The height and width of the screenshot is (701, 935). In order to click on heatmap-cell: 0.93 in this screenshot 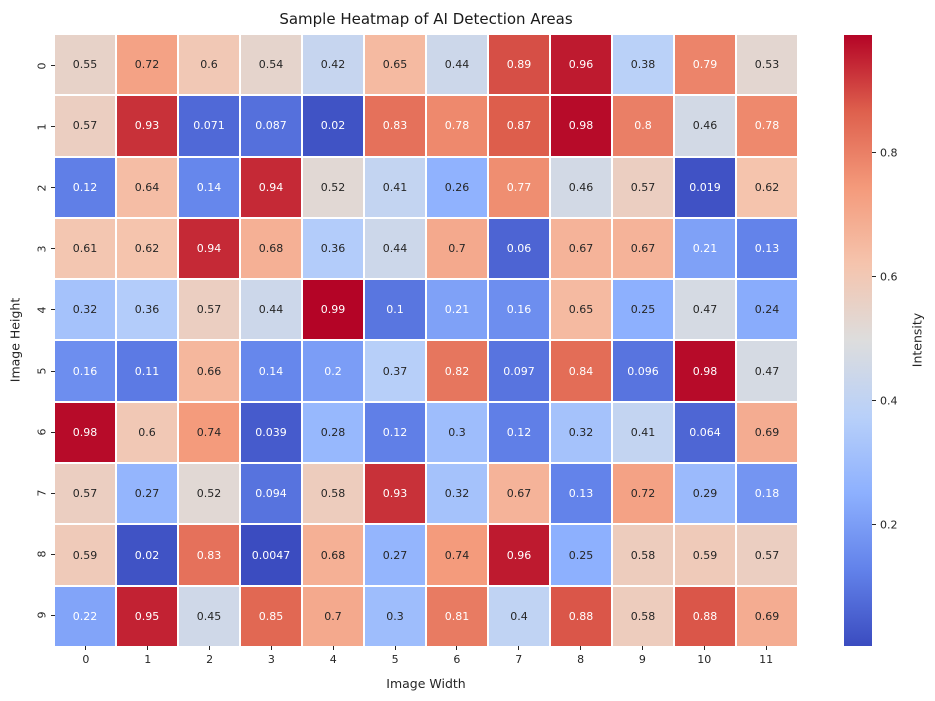, I will do `click(395, 494)`.